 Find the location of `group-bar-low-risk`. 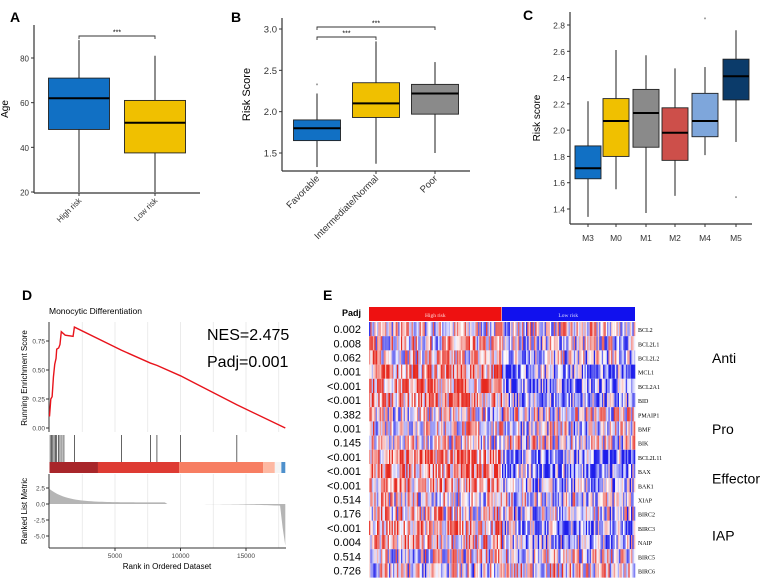

group-bar-low-risk is located at coordinates (568, 314).